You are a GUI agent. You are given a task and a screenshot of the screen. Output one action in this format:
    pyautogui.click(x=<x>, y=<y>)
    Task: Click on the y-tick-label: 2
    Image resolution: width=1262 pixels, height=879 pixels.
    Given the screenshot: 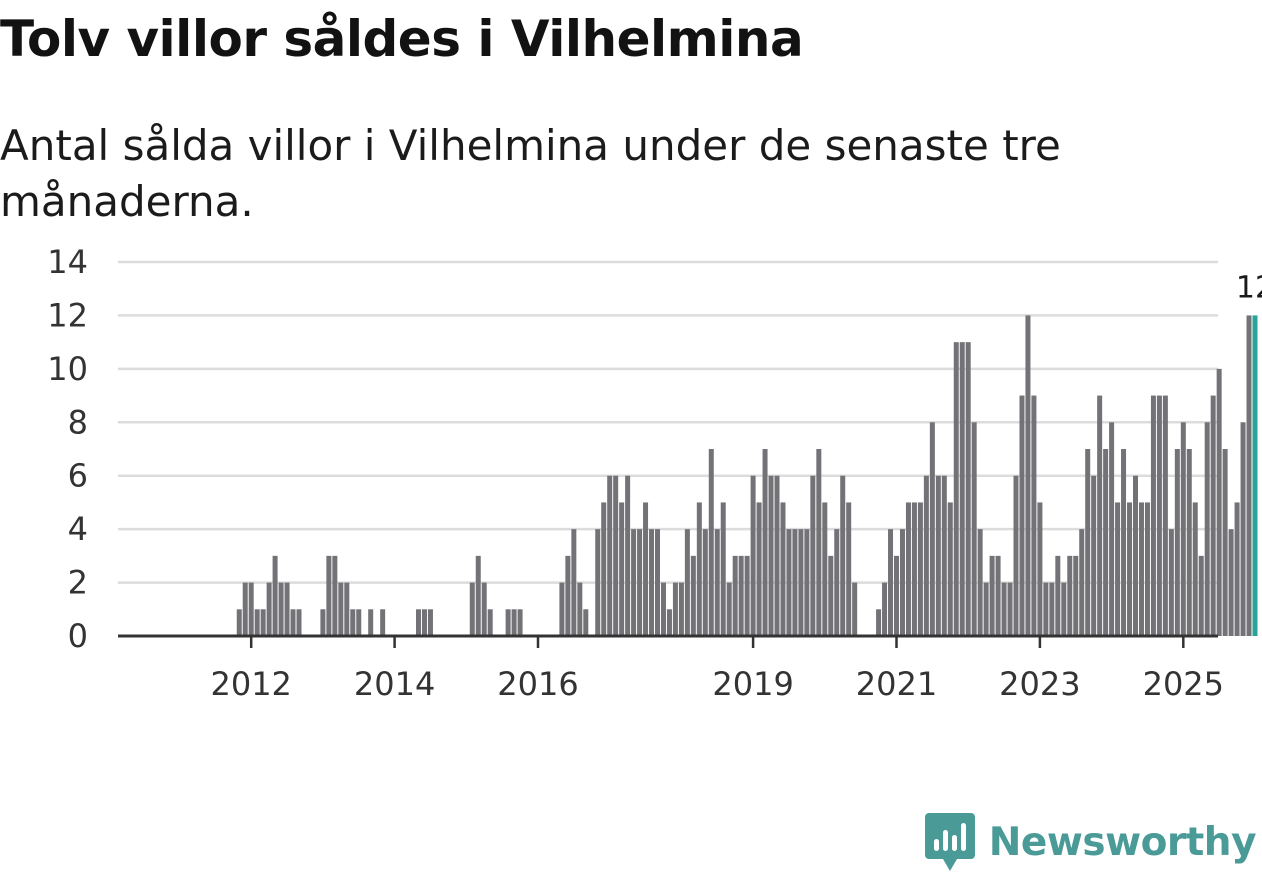 What is the action you would take?
    pyautogui.click(x=78, y=583)
    